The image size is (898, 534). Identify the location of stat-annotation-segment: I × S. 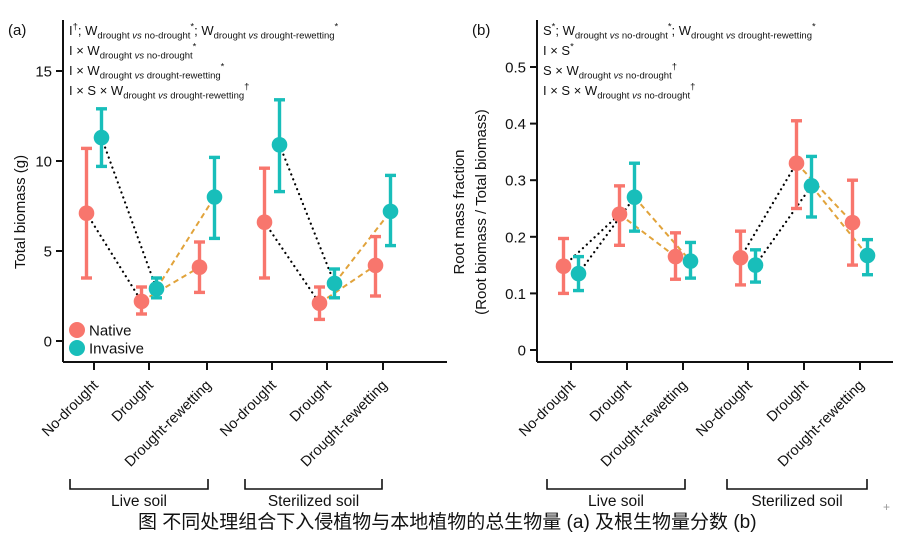
(556, 50).